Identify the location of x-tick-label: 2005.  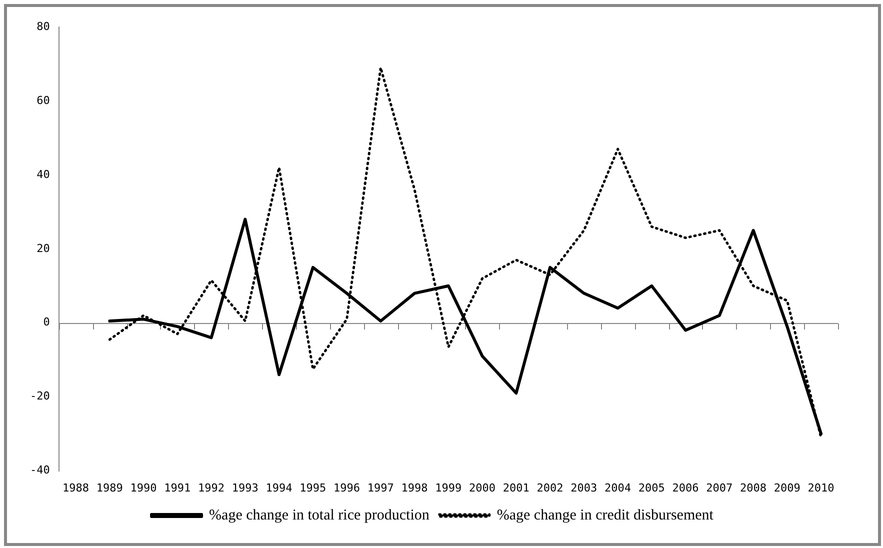
(651, 487).